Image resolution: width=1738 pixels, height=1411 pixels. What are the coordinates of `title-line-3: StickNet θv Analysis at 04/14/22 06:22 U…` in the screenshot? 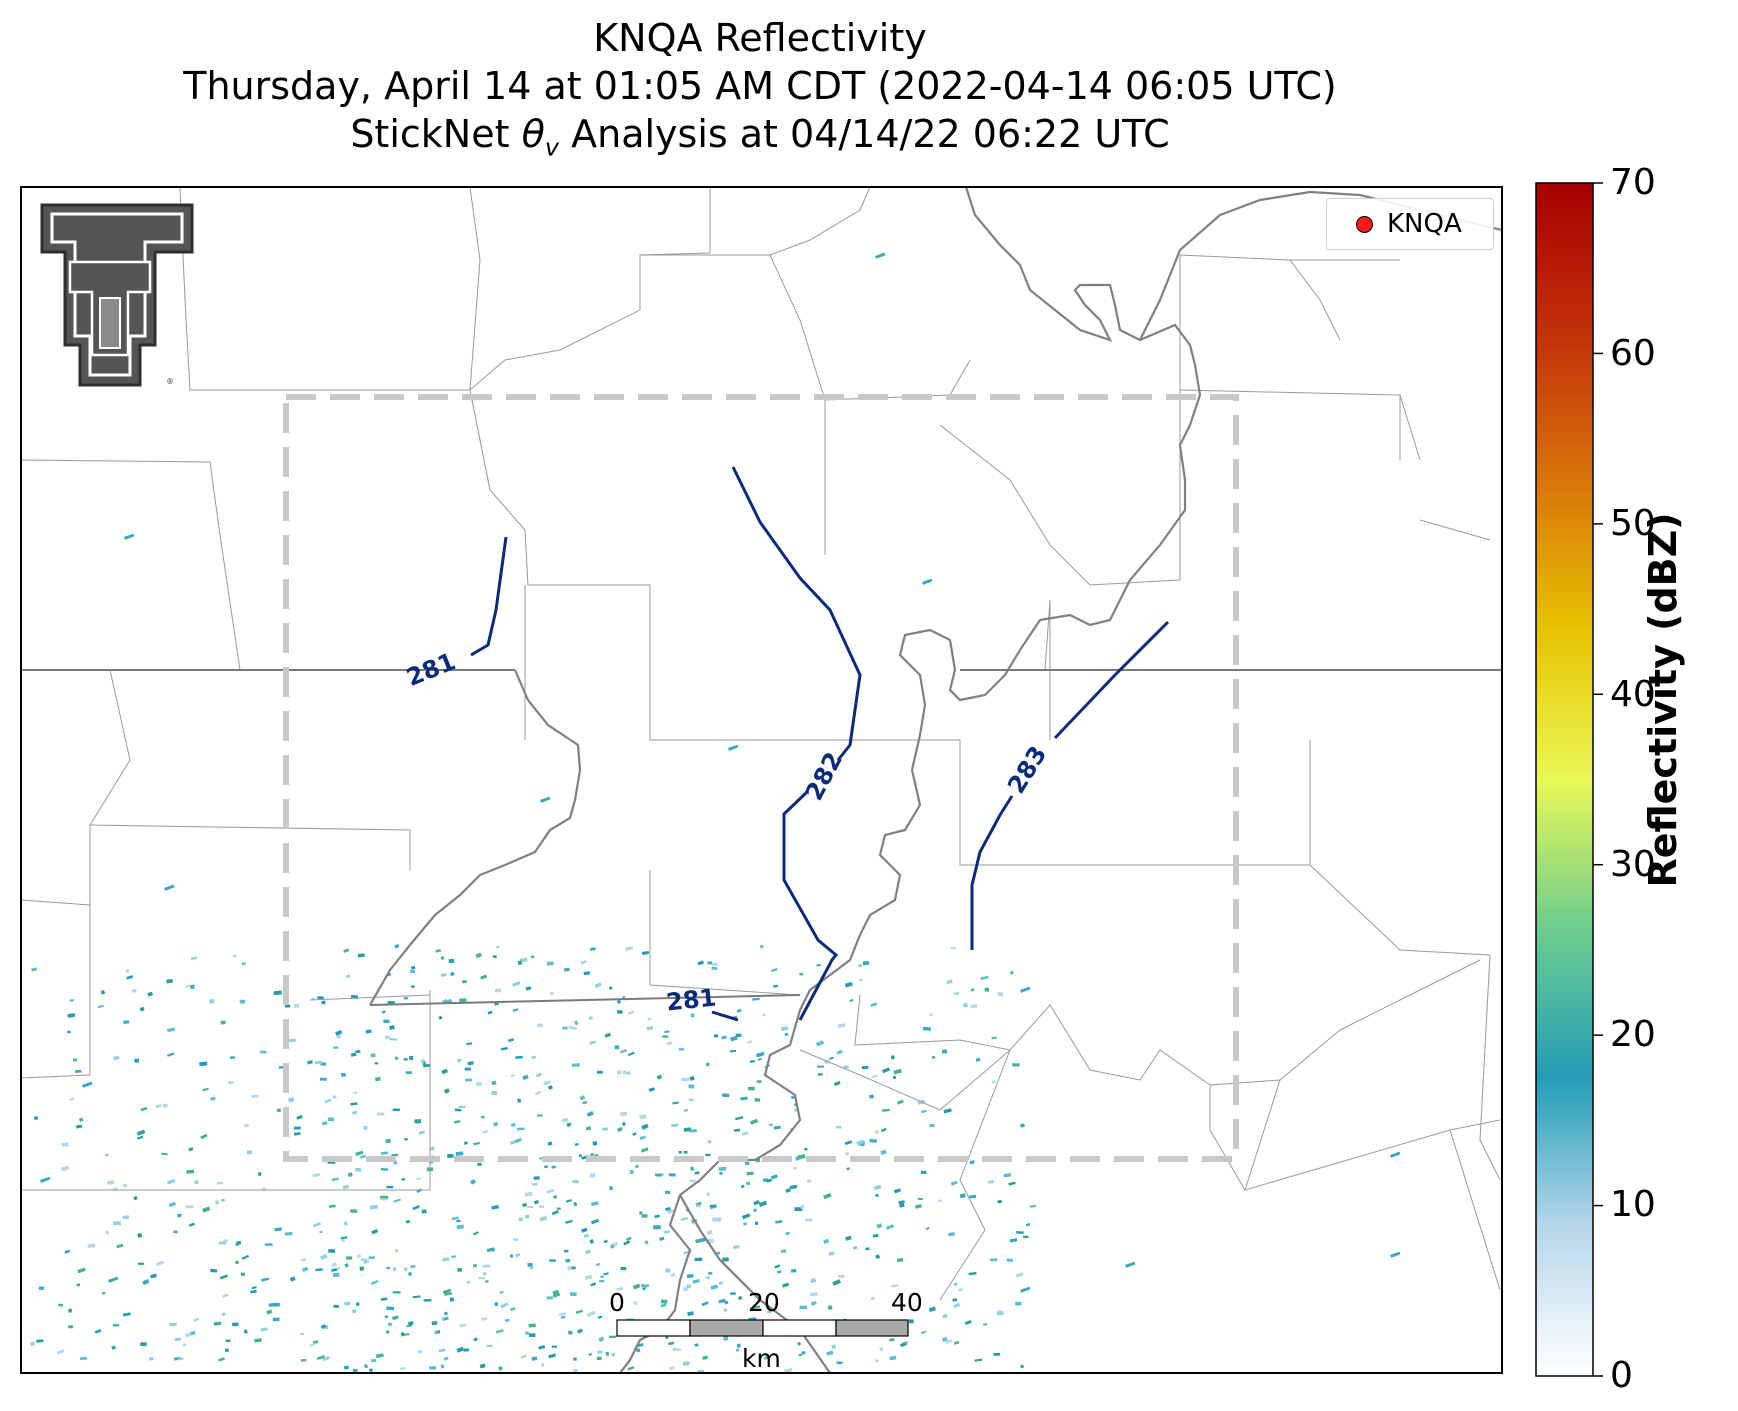 It's located at (760, 137).